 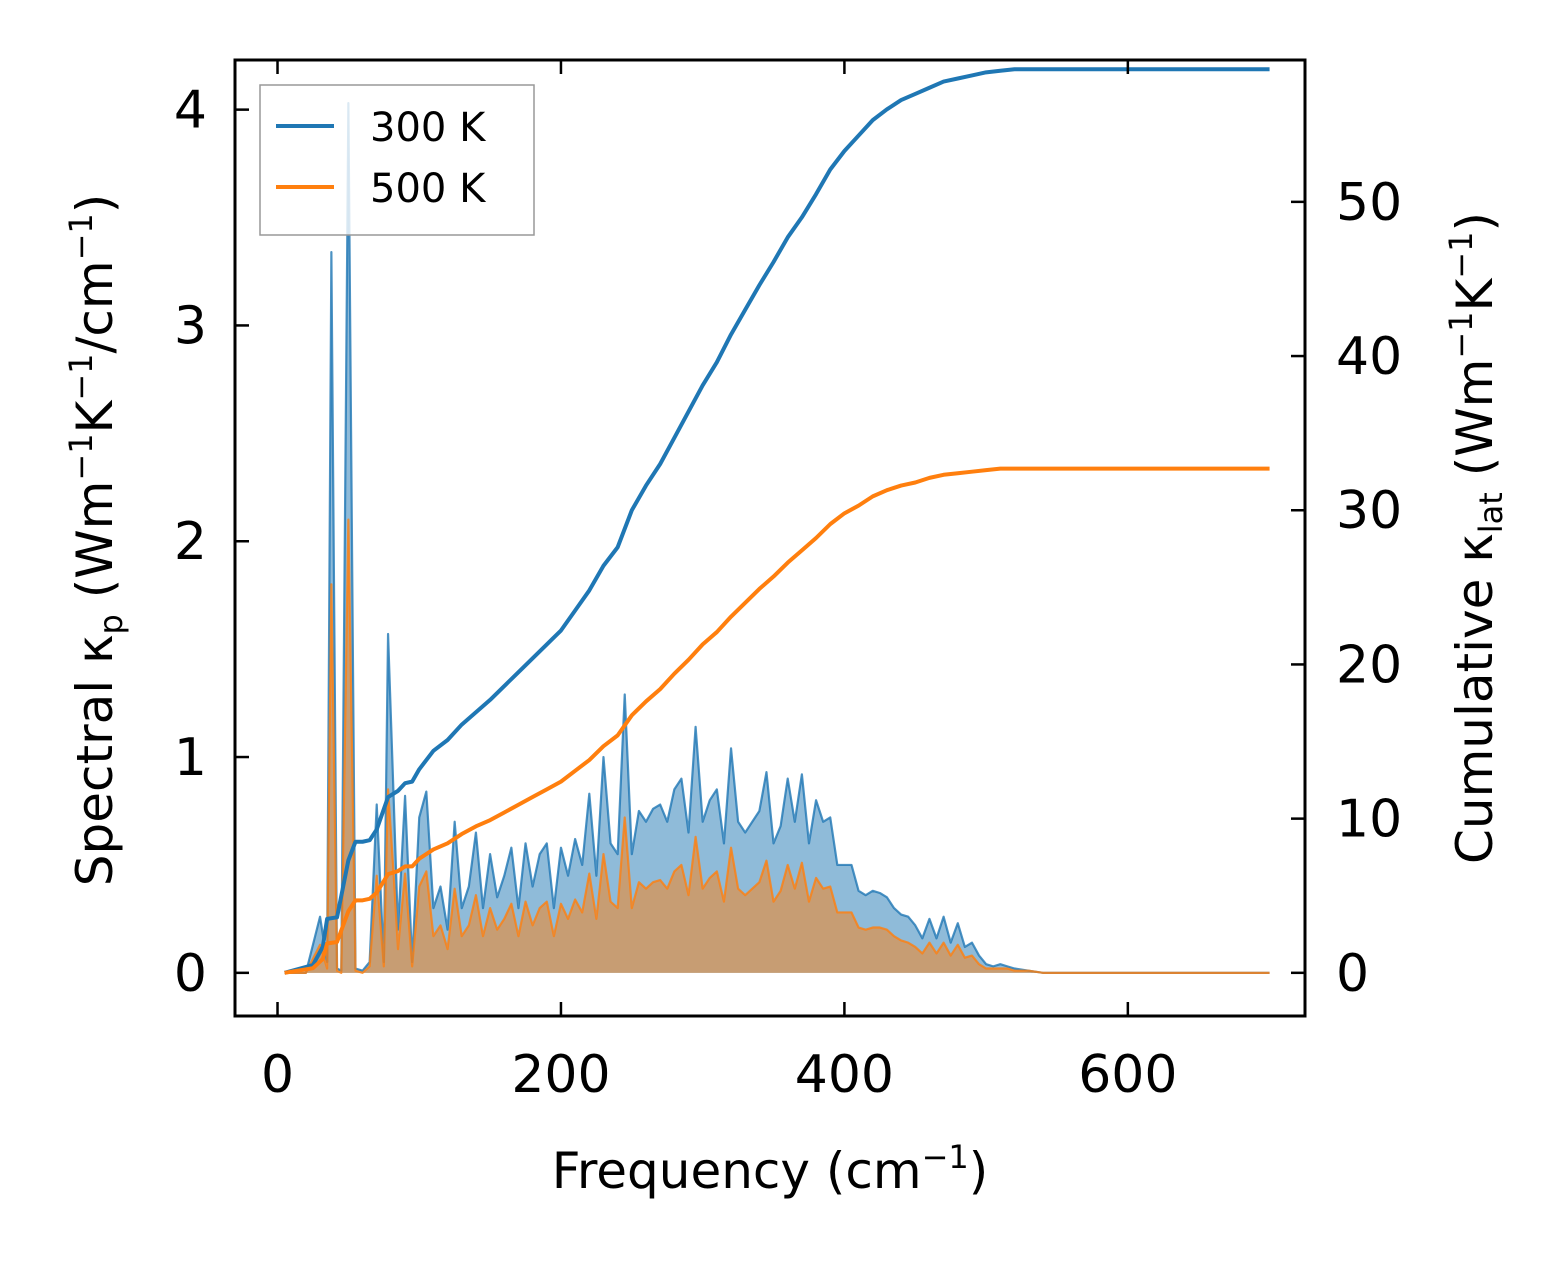 What do you see at coordinates (1476, 538) in the screenshot?
I see `y-axis-right-label: Cumulative κlat (Wm−1K−1)` at bounding box center [1476, 538].